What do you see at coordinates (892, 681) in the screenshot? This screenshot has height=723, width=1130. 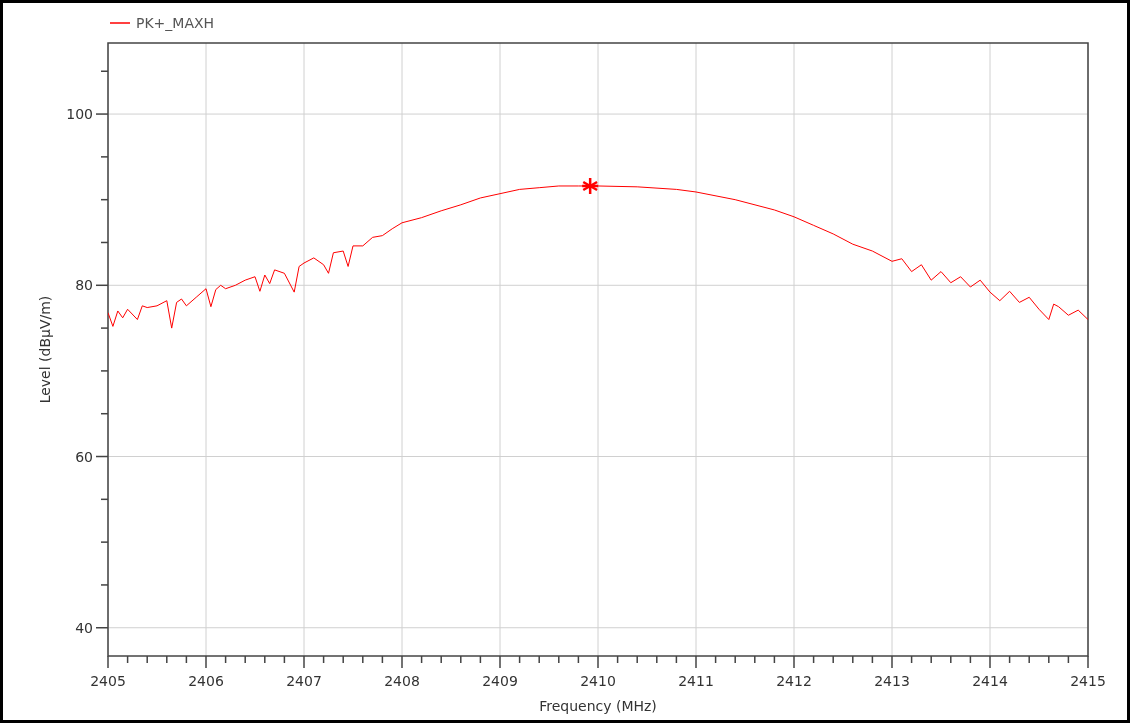 I see `x-tick-label: 2413` at bounding box center [892, 681].